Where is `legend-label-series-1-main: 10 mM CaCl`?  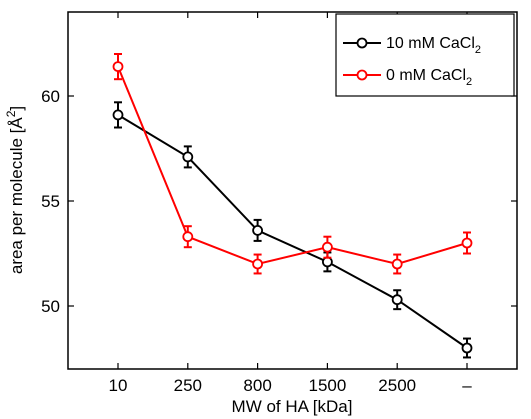
legend-label-series-1-main: 10 mM CaCl is located at coordinates (430, 43).